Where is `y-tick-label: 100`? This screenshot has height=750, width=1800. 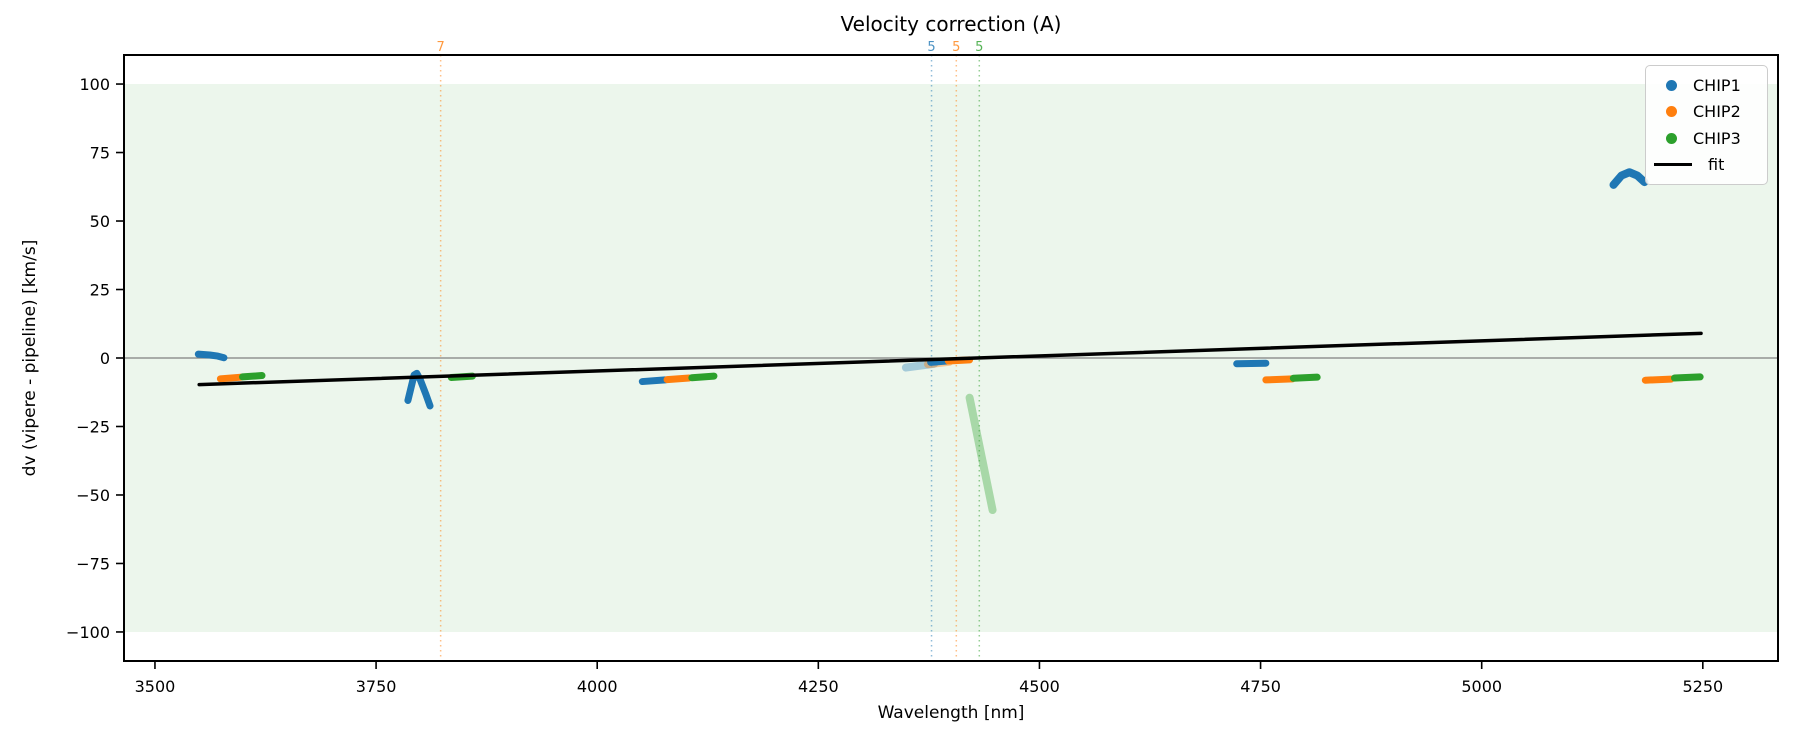
y-tick-label: 100 is located at coordinates (94, 84).